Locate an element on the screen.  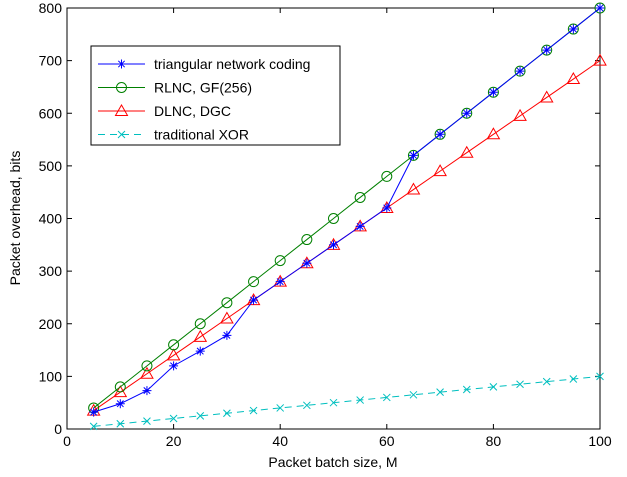
legend-entry: RLNC, GF(256) is located at coordinates (175, 88).